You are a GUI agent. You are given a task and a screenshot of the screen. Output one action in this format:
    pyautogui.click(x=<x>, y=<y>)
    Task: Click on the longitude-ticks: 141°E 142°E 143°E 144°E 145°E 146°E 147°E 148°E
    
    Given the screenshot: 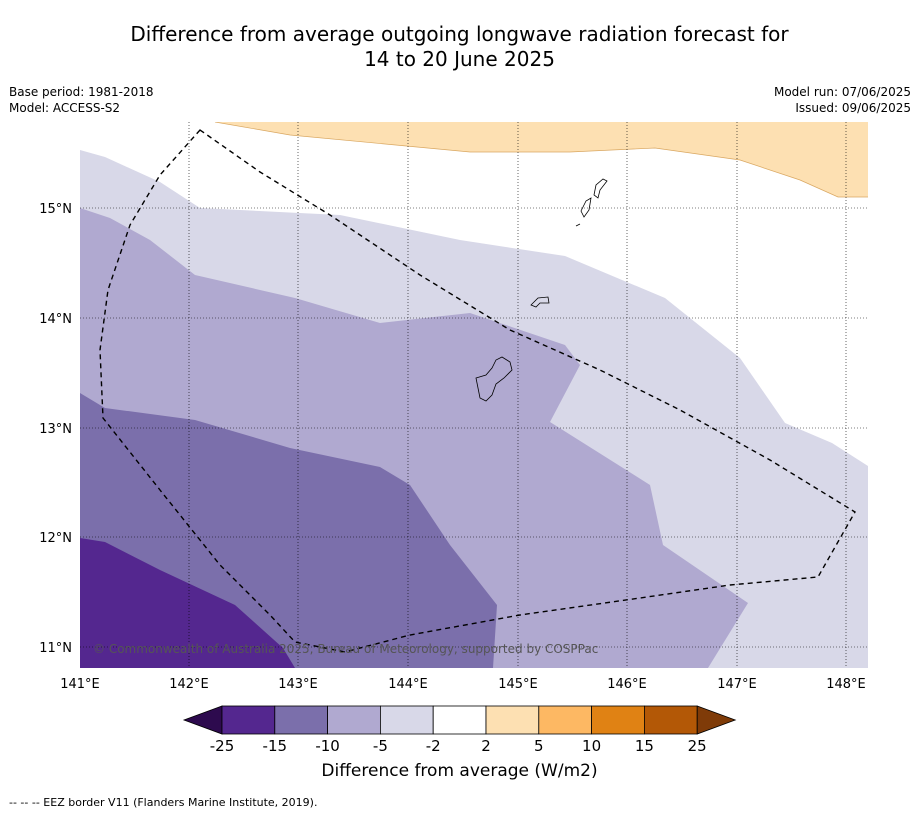 What is the action you would take?
    pyautogui.click(x=463, y=684)
    